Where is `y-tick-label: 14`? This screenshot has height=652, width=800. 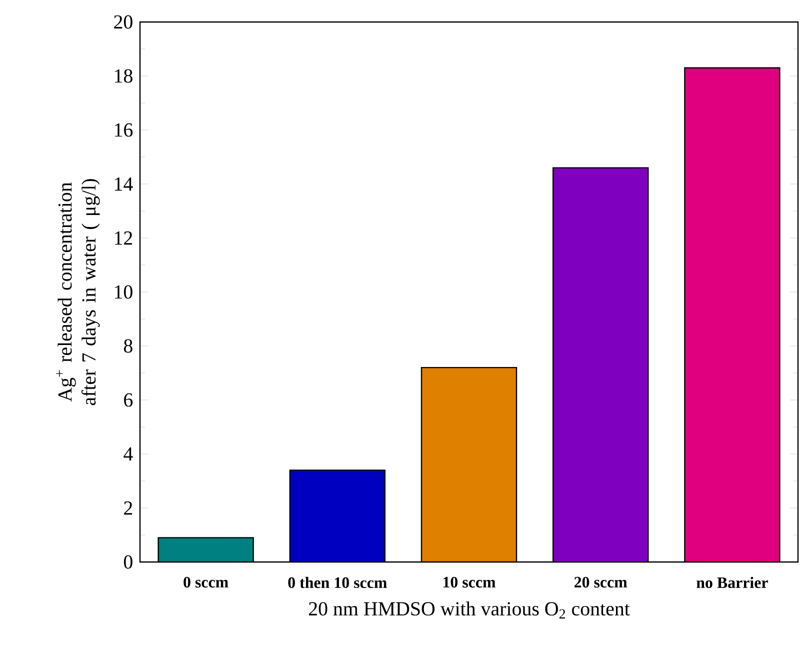
y-tick-label: 14 is located at coordinates (123, 184).